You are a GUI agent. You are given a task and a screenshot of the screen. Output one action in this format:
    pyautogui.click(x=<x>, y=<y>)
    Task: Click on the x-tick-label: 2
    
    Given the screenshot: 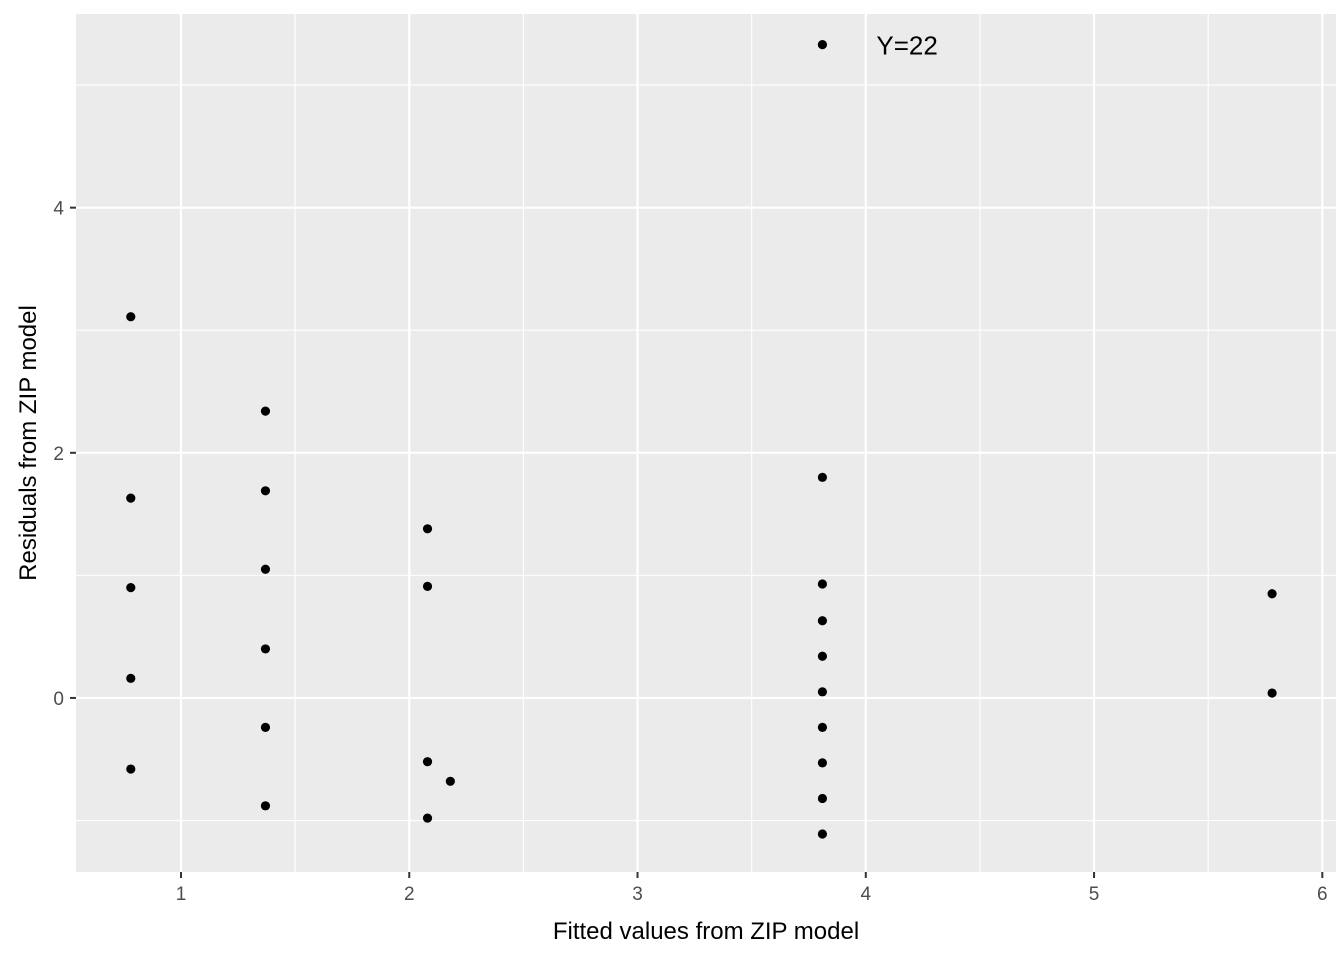 What is the action you would take?
    pyautogui.click(x=409, y=894)
    